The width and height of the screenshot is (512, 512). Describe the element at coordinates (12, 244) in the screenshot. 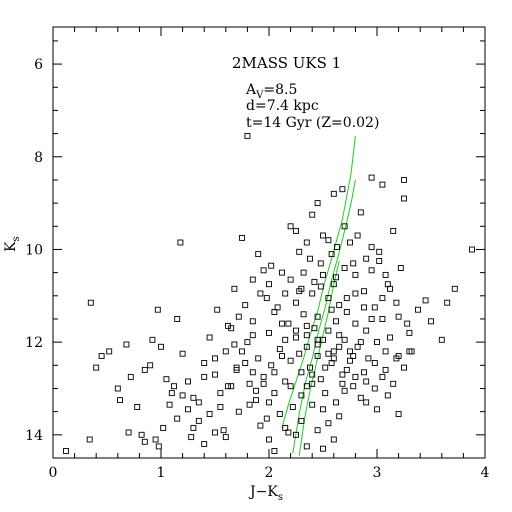

I see `y-axis-label: Ks` at that location.